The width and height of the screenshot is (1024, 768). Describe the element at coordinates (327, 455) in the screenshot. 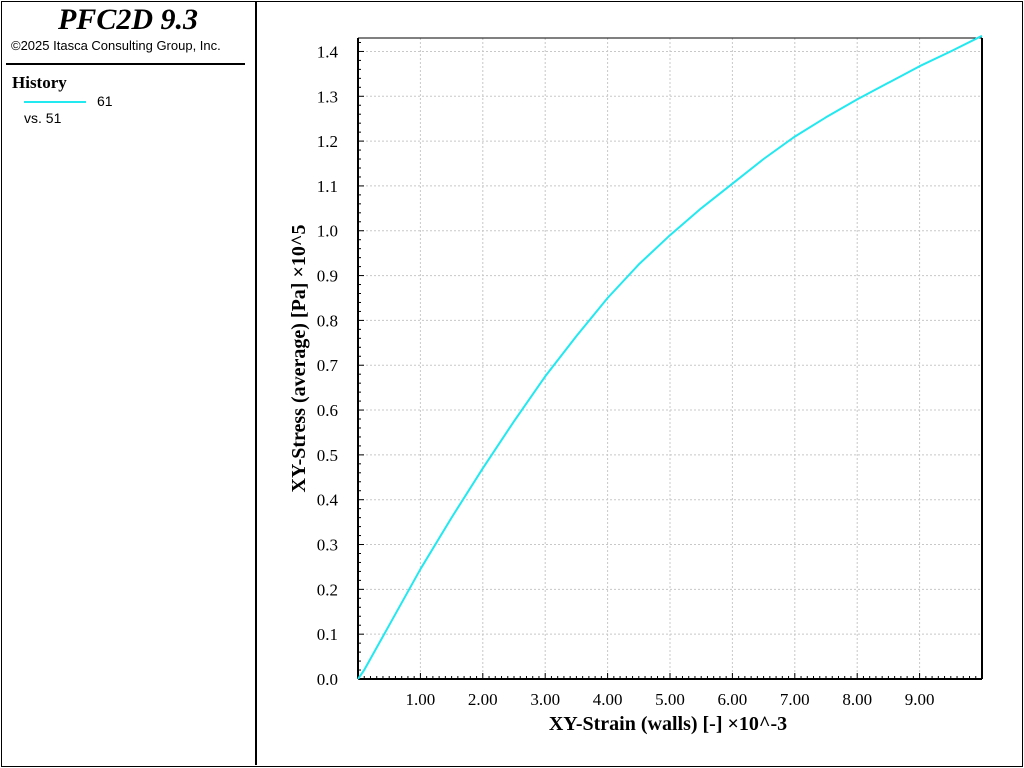

I see `y-tick-label: 0.5` at that location.